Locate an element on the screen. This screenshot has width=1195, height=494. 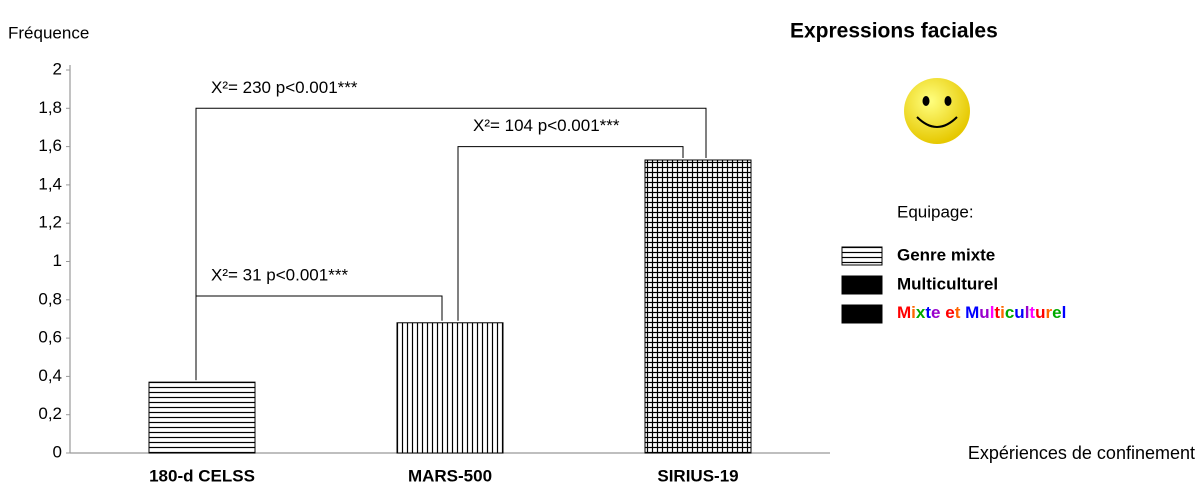
y-tick-label: 1,6 is located at coordinates (50, 145).